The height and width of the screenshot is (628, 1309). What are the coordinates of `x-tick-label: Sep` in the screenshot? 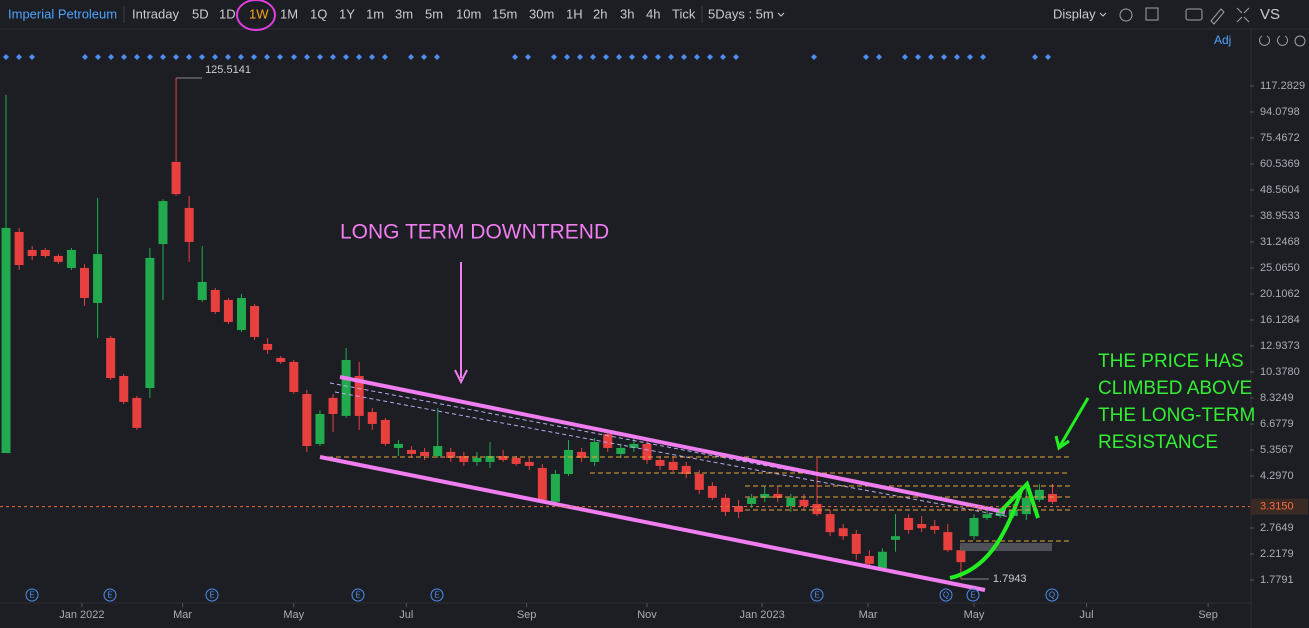 It's located at (527, 615).